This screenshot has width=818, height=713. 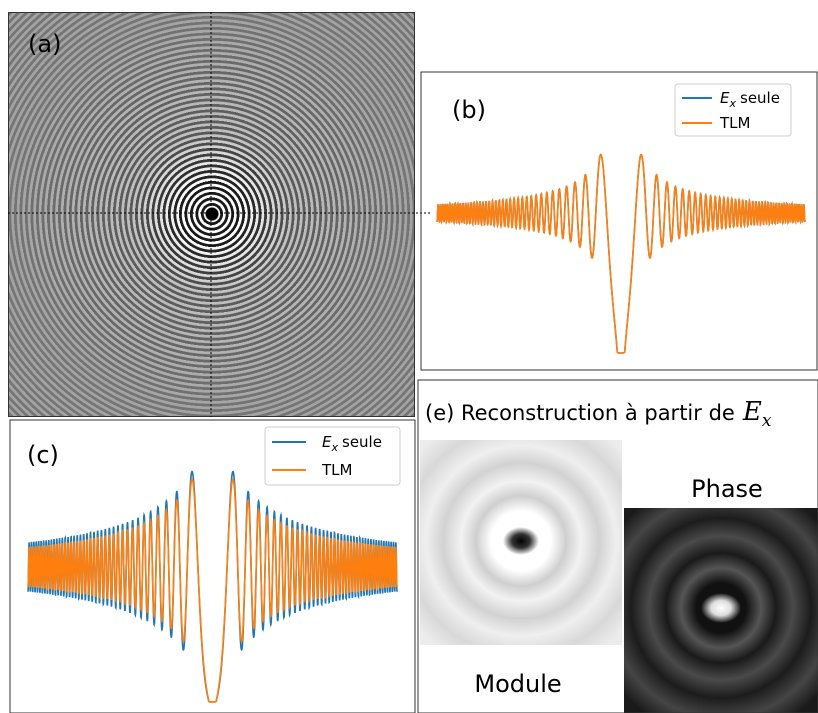 What do you see at coordinates (580, 413) in the screenshot?
I see `title-text: (e) Reconstruction à partir de` at bounding box center [580, 413].